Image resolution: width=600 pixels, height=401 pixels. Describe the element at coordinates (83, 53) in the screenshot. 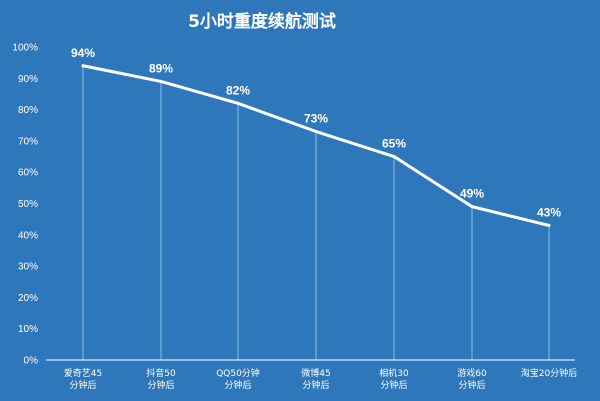

I see `data-label: 94%` at that location.